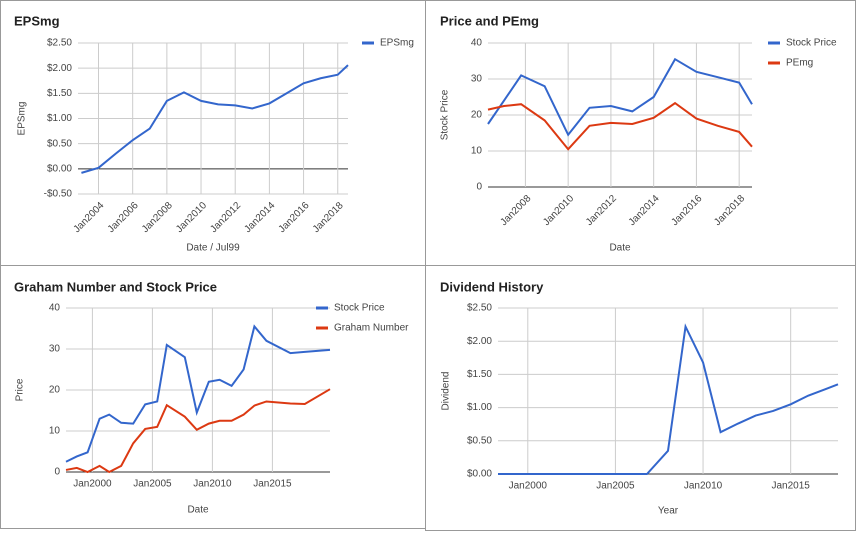  I want to click on legend-label: Graham Number, so click(371, 328).